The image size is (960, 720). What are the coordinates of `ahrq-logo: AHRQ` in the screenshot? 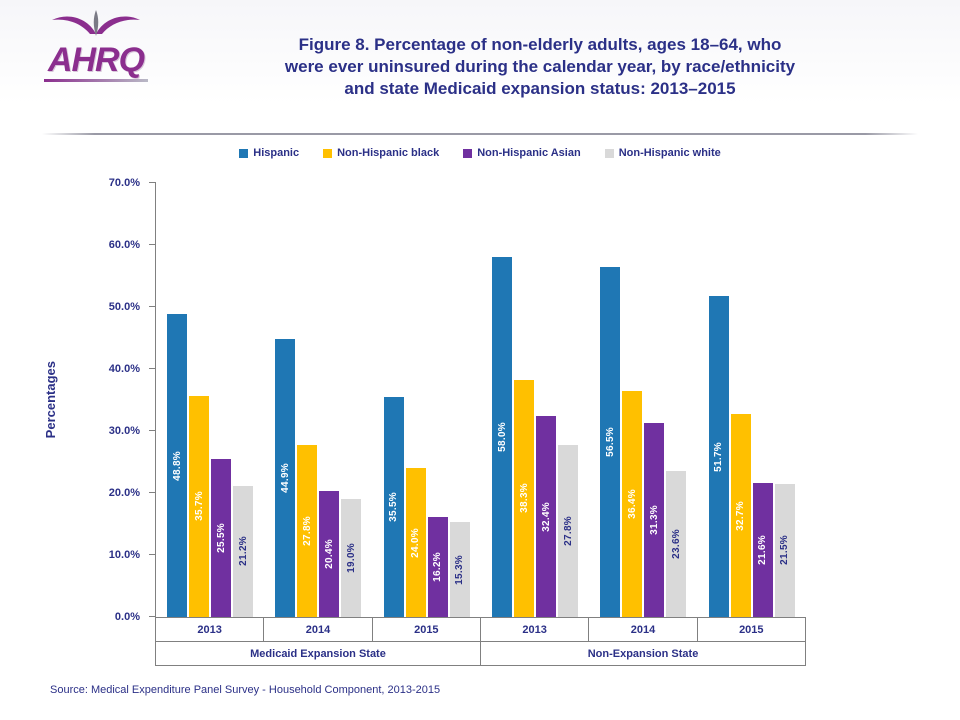 It's located at (96, 45).